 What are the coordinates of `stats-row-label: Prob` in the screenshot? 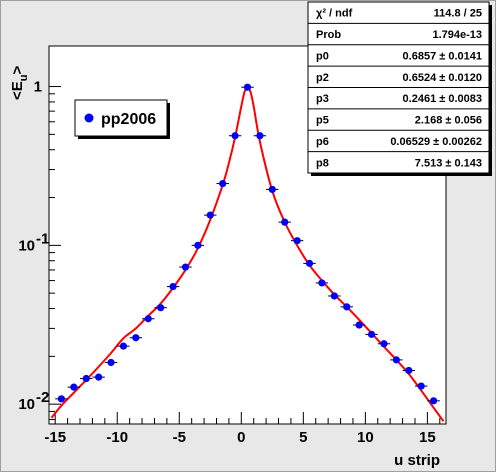 It's located at (328, 35).